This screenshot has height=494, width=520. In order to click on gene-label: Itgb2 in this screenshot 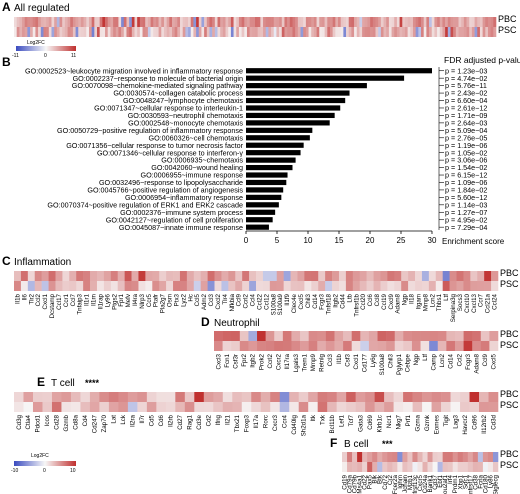, I will do `click(253, 360)`.